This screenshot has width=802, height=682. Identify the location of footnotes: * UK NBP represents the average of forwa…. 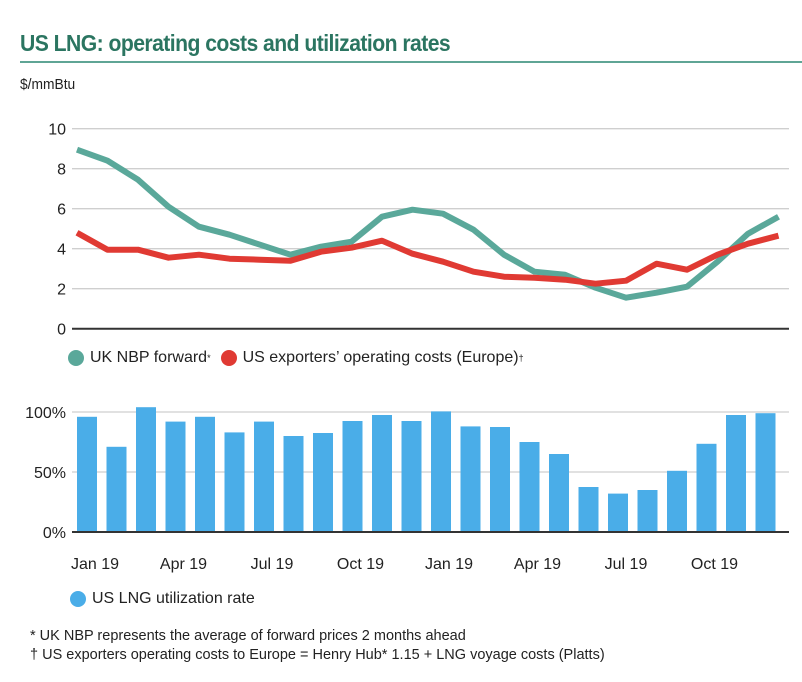
(317, 646).